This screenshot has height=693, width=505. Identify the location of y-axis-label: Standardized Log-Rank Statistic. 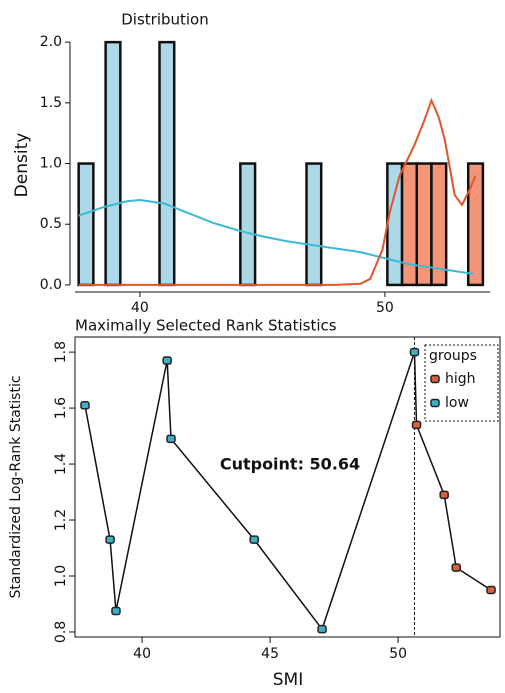
(16, 486).